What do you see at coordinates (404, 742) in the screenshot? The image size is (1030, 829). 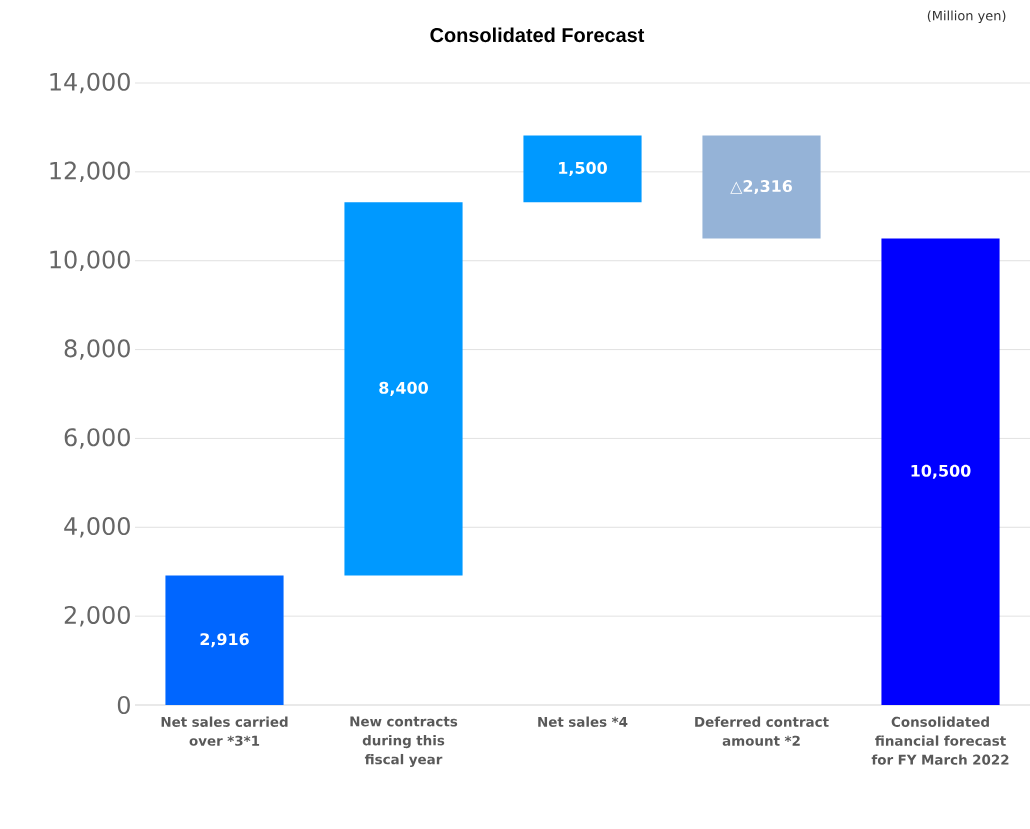 I see `x-tick-label: New contracts during this fiscal year` at bounding box center [404, 742].